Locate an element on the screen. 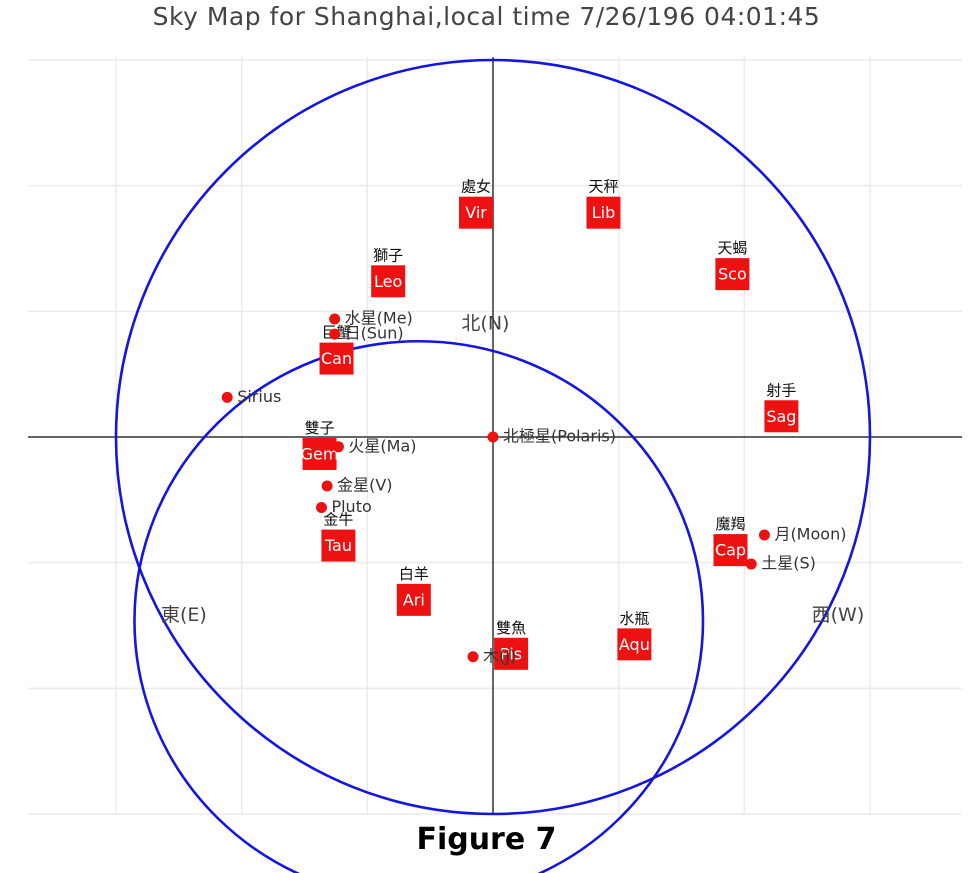  constellation-marker: Sag 射手 is located at coordinates (781, 407).